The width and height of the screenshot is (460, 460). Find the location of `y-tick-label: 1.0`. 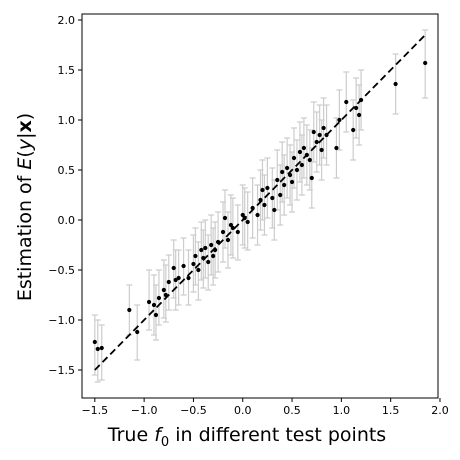

y-tick-label: 1.0 is located at coordinates (67, 120).